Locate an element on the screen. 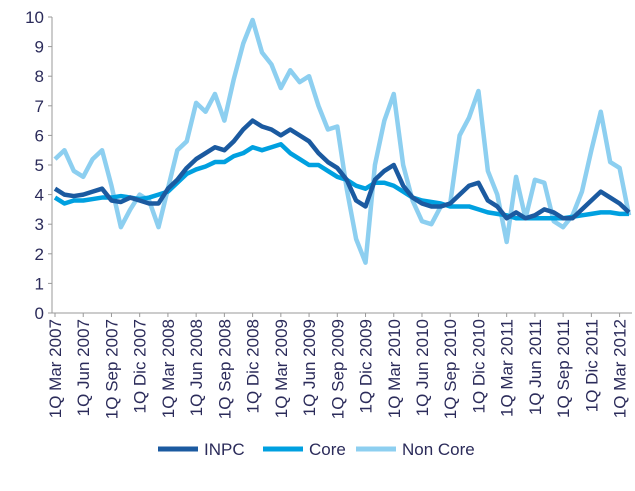 The image size is (635, 491). x-tick-label: 1Q Sep 2008 is located at coordinates (224, 369).